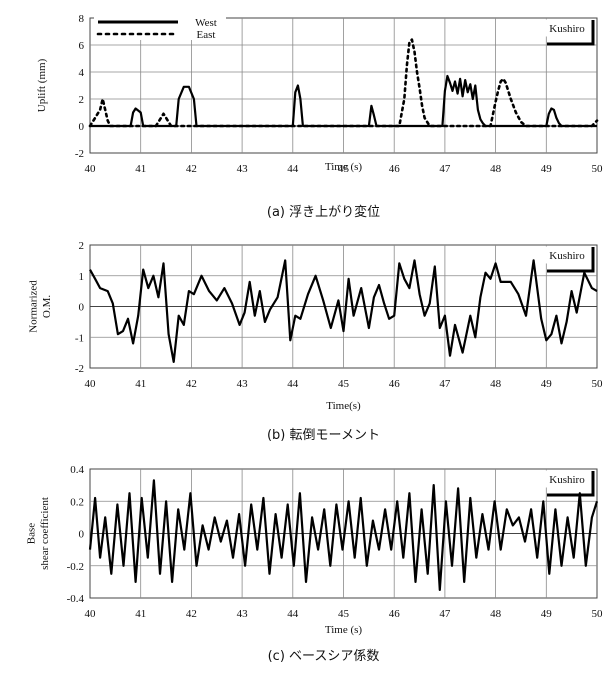 The height and width of the screenshot is (673, 615). Describe the element at coordinates (82, 73) in the screenshot. I see `y-tick-label: 4` at that location.